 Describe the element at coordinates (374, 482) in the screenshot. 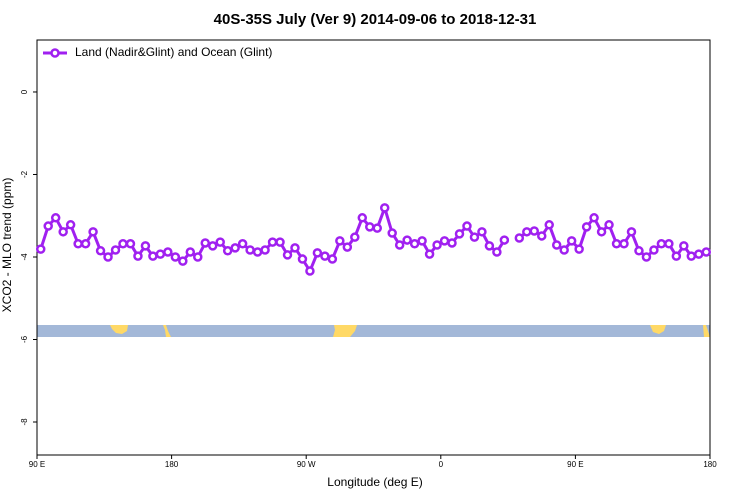

I see `x-axis-label: Longitude (deg E)` at that location.